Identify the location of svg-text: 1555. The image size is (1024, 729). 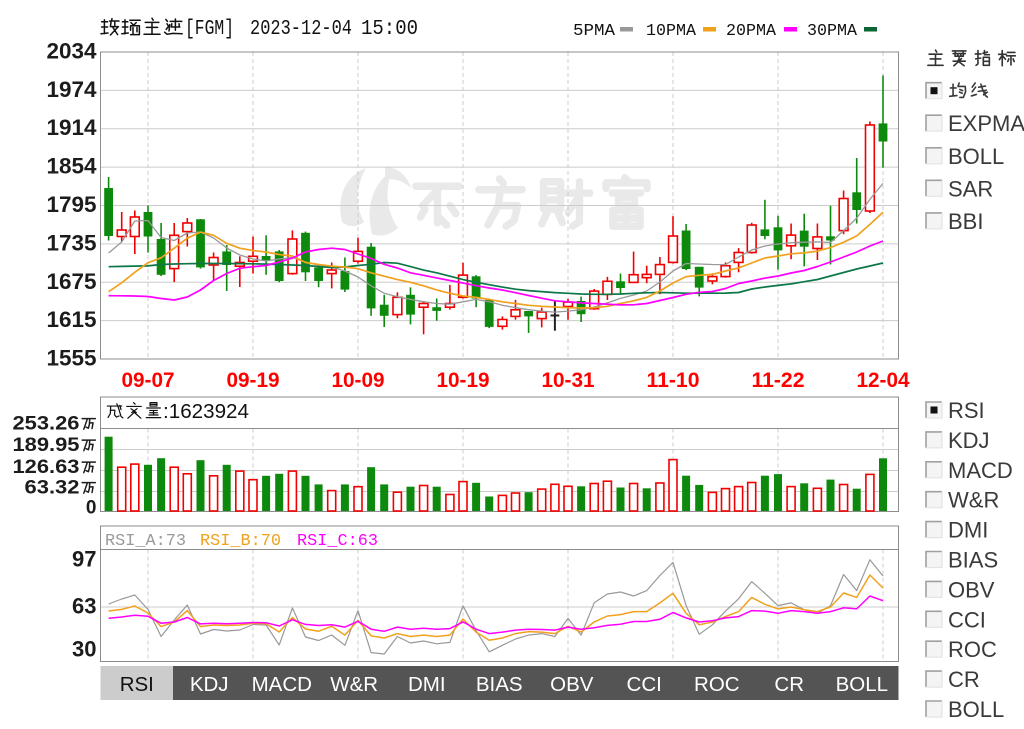
(72, 358).